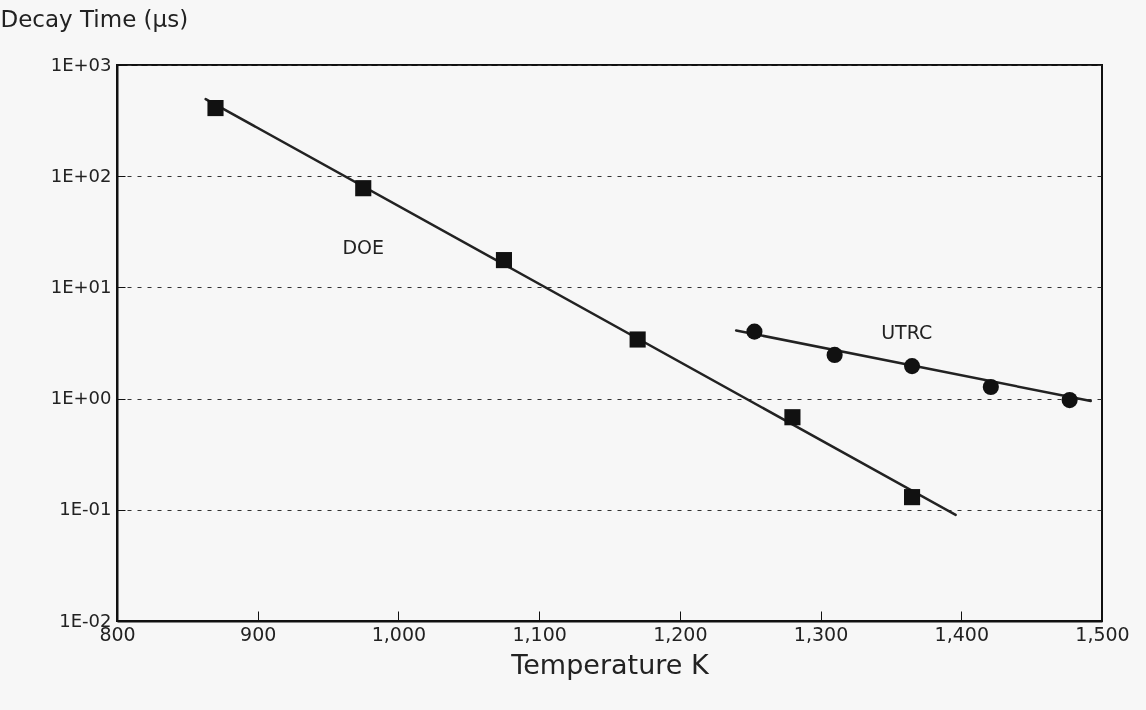 The height and width of the screenshot is (710, 1146). I want to click on x-tick-label: 1,100, so click(539, 633).